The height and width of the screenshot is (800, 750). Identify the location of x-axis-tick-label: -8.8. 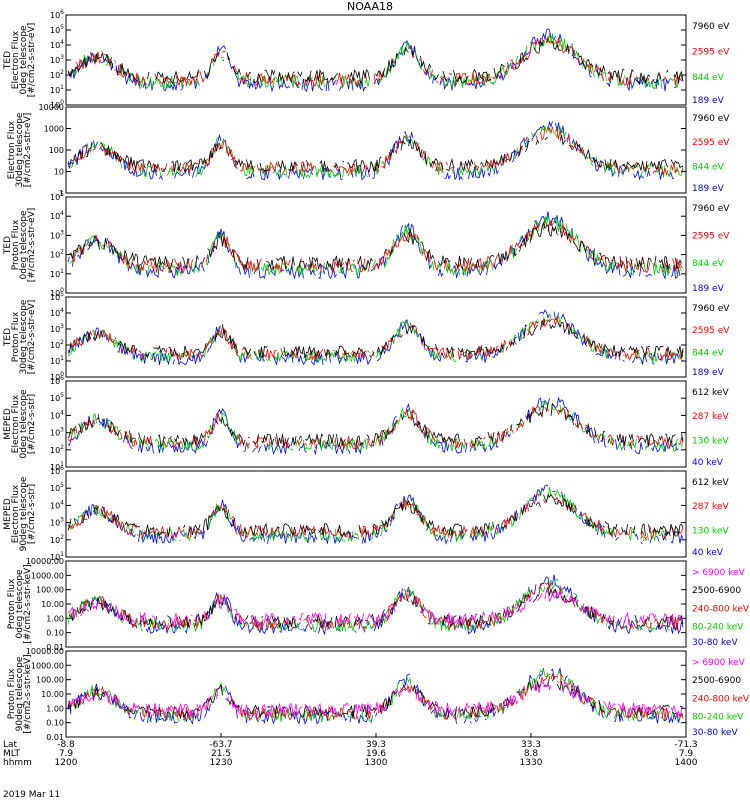
(66, 745).